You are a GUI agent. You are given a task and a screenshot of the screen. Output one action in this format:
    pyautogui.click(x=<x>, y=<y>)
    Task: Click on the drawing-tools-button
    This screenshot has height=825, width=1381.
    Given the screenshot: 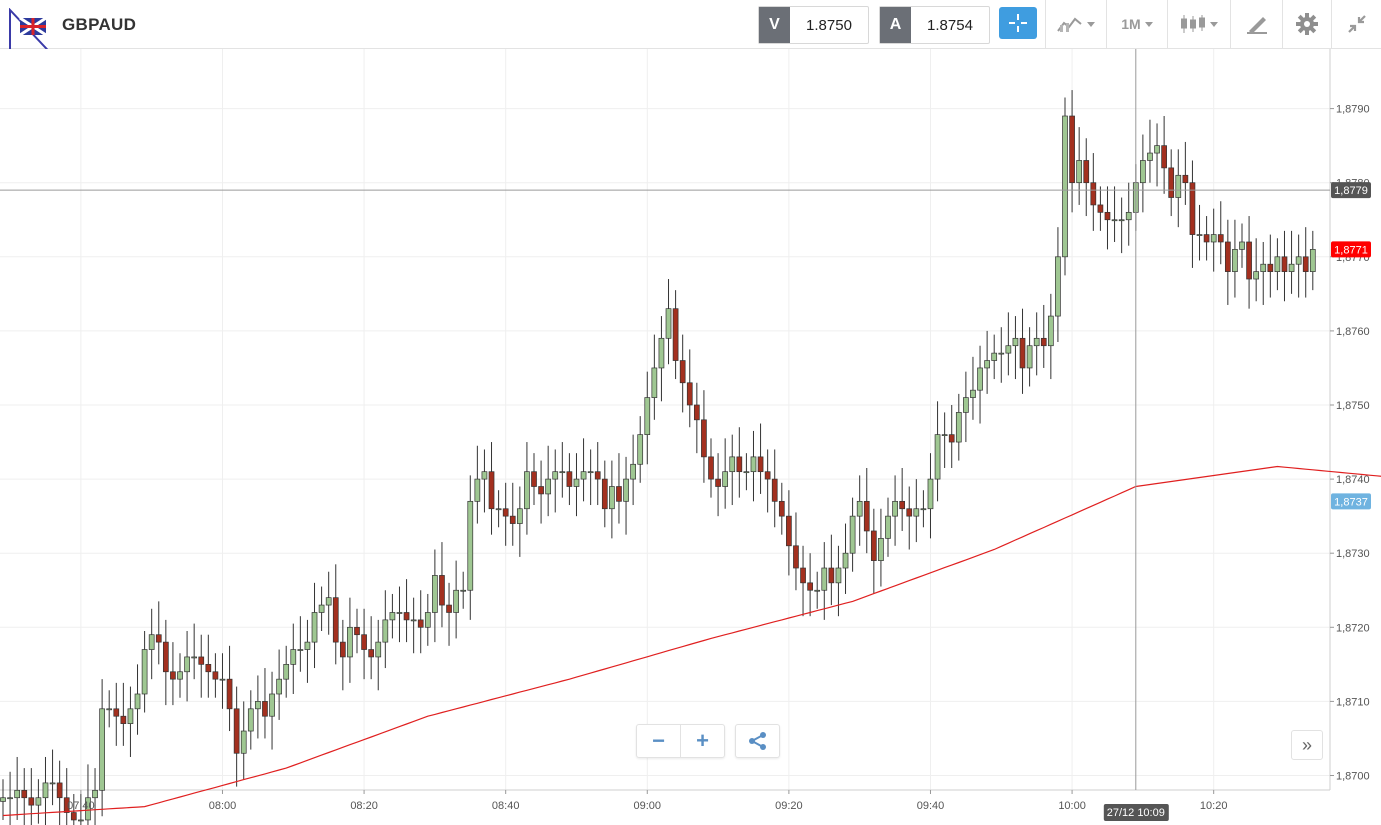 What is the action you would take?
    pyautogui.click(x=1256, y=24)
    